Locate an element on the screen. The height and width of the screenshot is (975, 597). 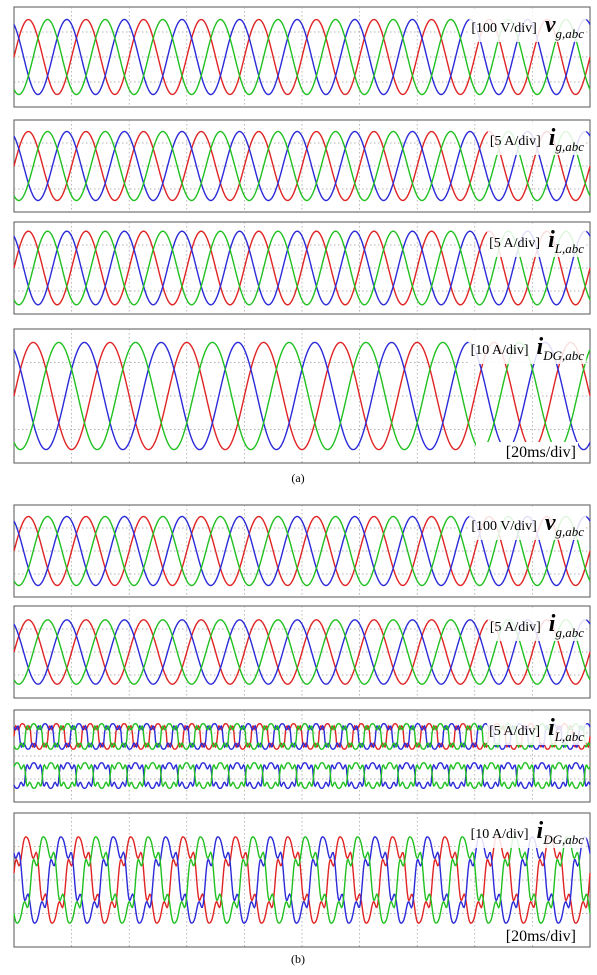
scope-panel-1-3: [10 A/div] iDG,abc [20ms/div] is located at coordinates (302, 880).